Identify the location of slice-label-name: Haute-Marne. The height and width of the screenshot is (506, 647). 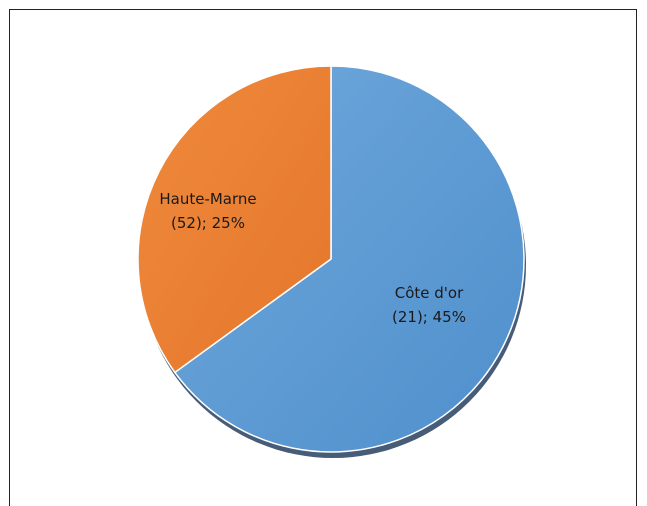
(207, 199).